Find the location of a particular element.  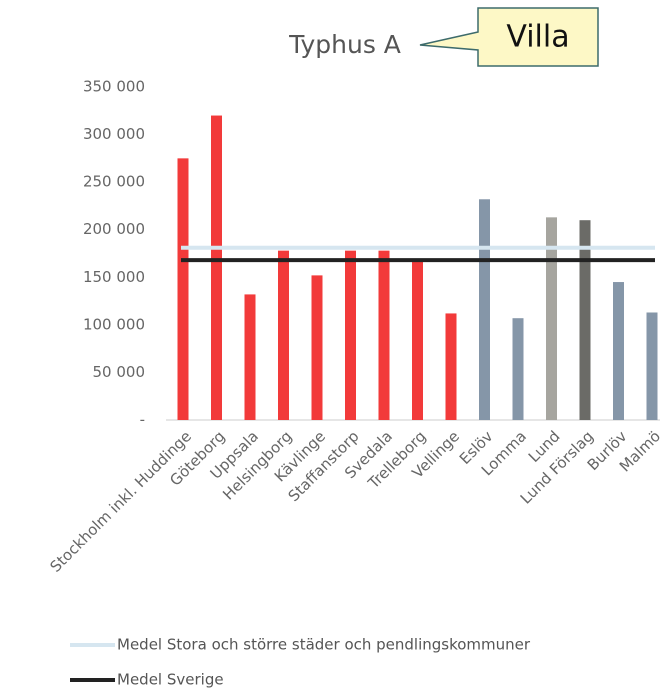

y-tick-label: 300 000 is located at coordinates (114, 134).